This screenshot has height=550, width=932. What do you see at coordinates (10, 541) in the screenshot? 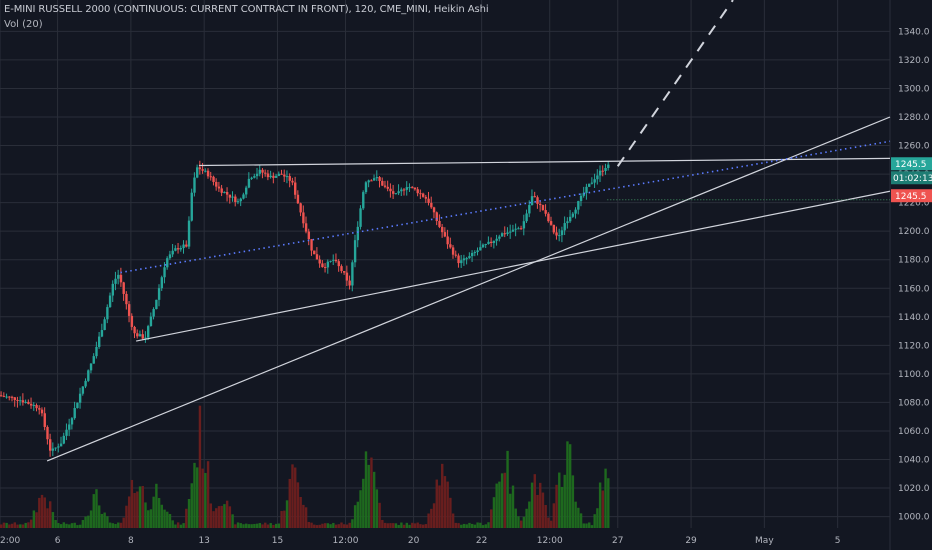
I see `x-tick-label: 2:00` at bounding box center [10, 541].